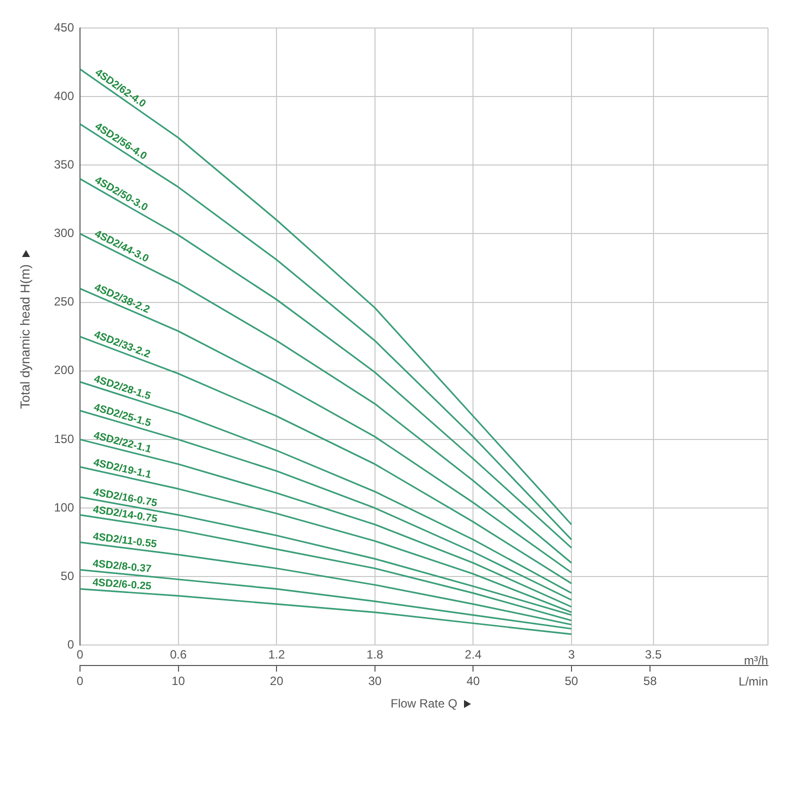 The width and height of the screenshot is (800, 800). I want to click on y-tick-label: 400, so click(64, 95).